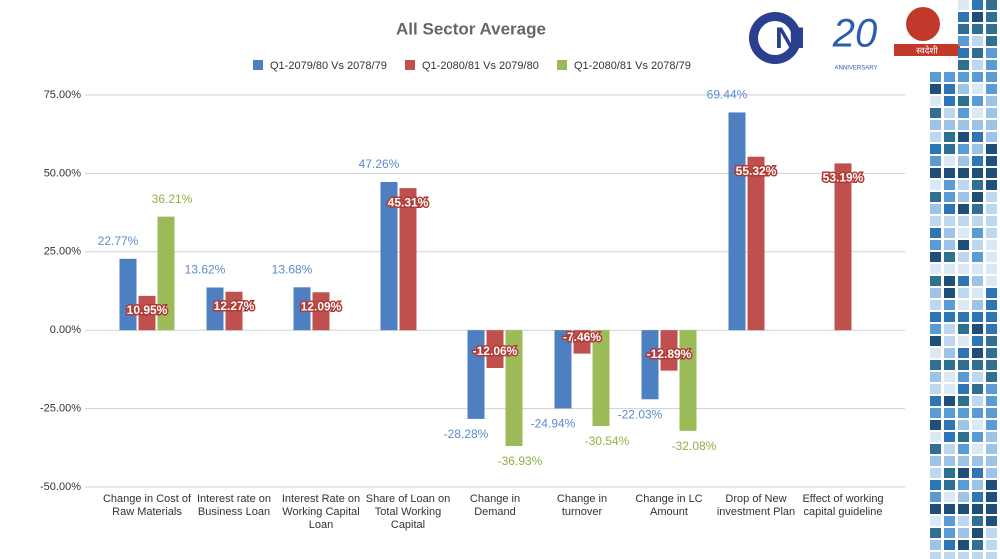 This screenshot has width=1000, height=559. What do you see at coordinates (147, 505) in the screenshot?
I see `x-tick-label: Change in Cost of Raw Materials` at bounding box center [147, 505].